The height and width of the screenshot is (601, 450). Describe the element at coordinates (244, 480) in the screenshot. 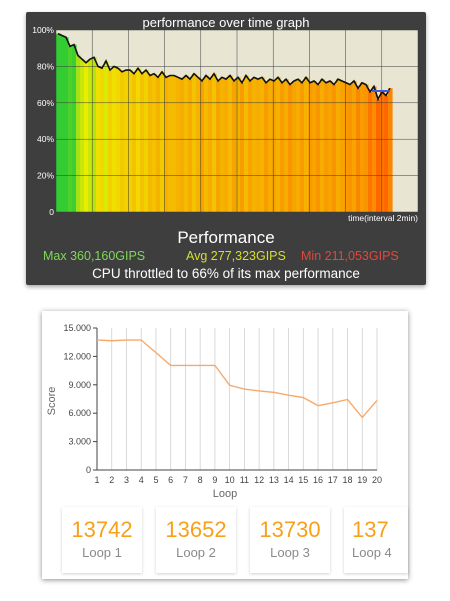

I see `x-tick-label: 11` at that location.